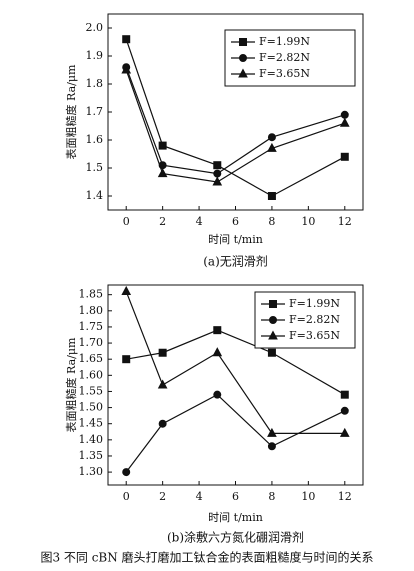 The width and height of the screenshot is (414, 571). What do you see at coordinates (206, 557) in the screenshot?
I see `figure-caption: 图3 不同 cBN 磨头打磨加工钛合金的表面粗糙度与时间的关系` at bounding box center [206, 557].